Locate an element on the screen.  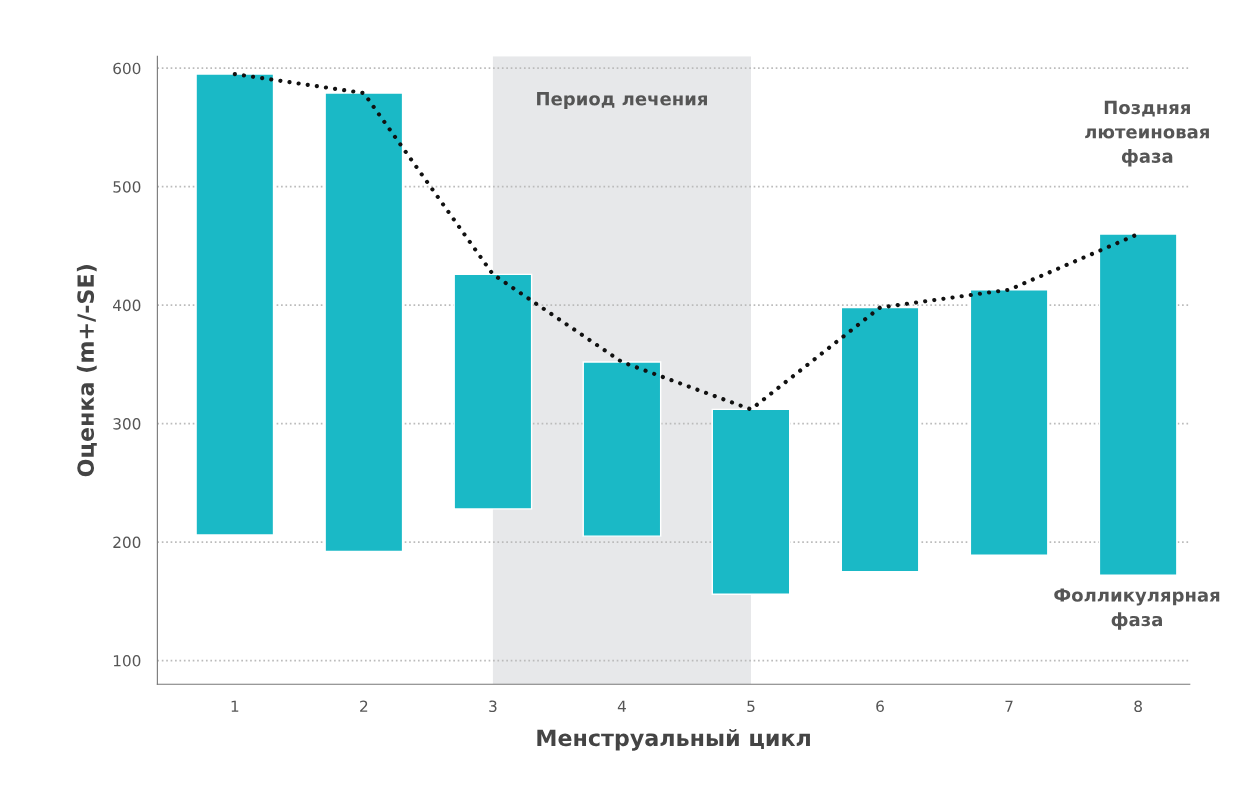
y-tick-label: 200 is located at coordinates (127, 542).